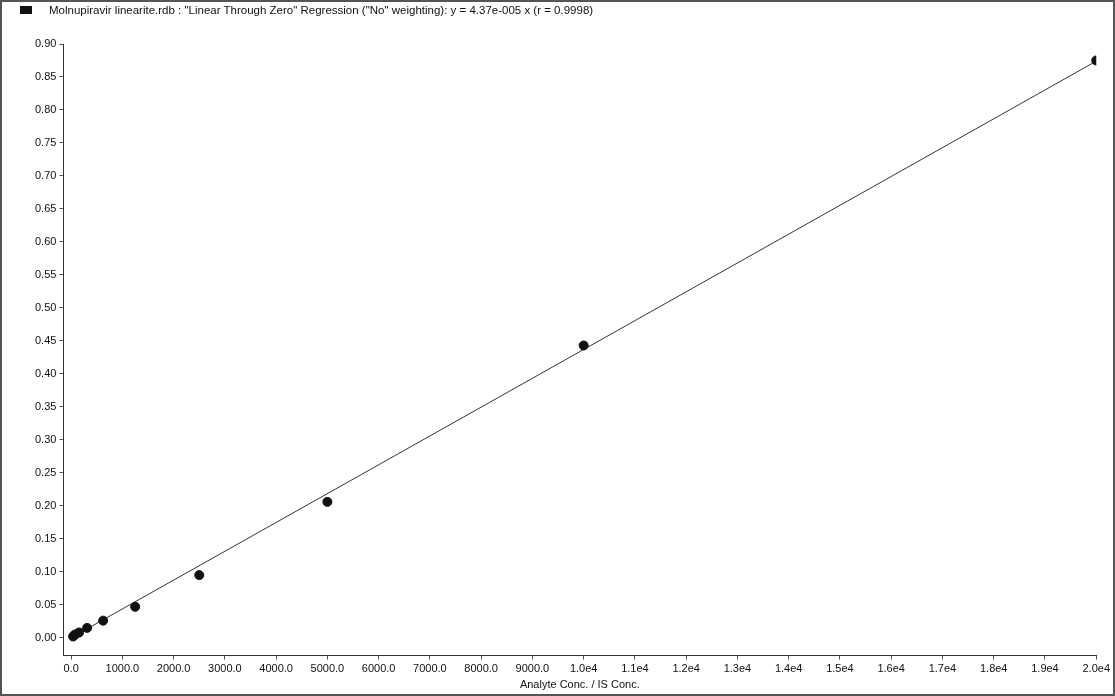 The width and height of the screenshot is (1115, 696). What do you see at coordinates (532, 668) in the screenshot?
I see `x-tick-label: 9000.0` at bounding box center [532, 668].